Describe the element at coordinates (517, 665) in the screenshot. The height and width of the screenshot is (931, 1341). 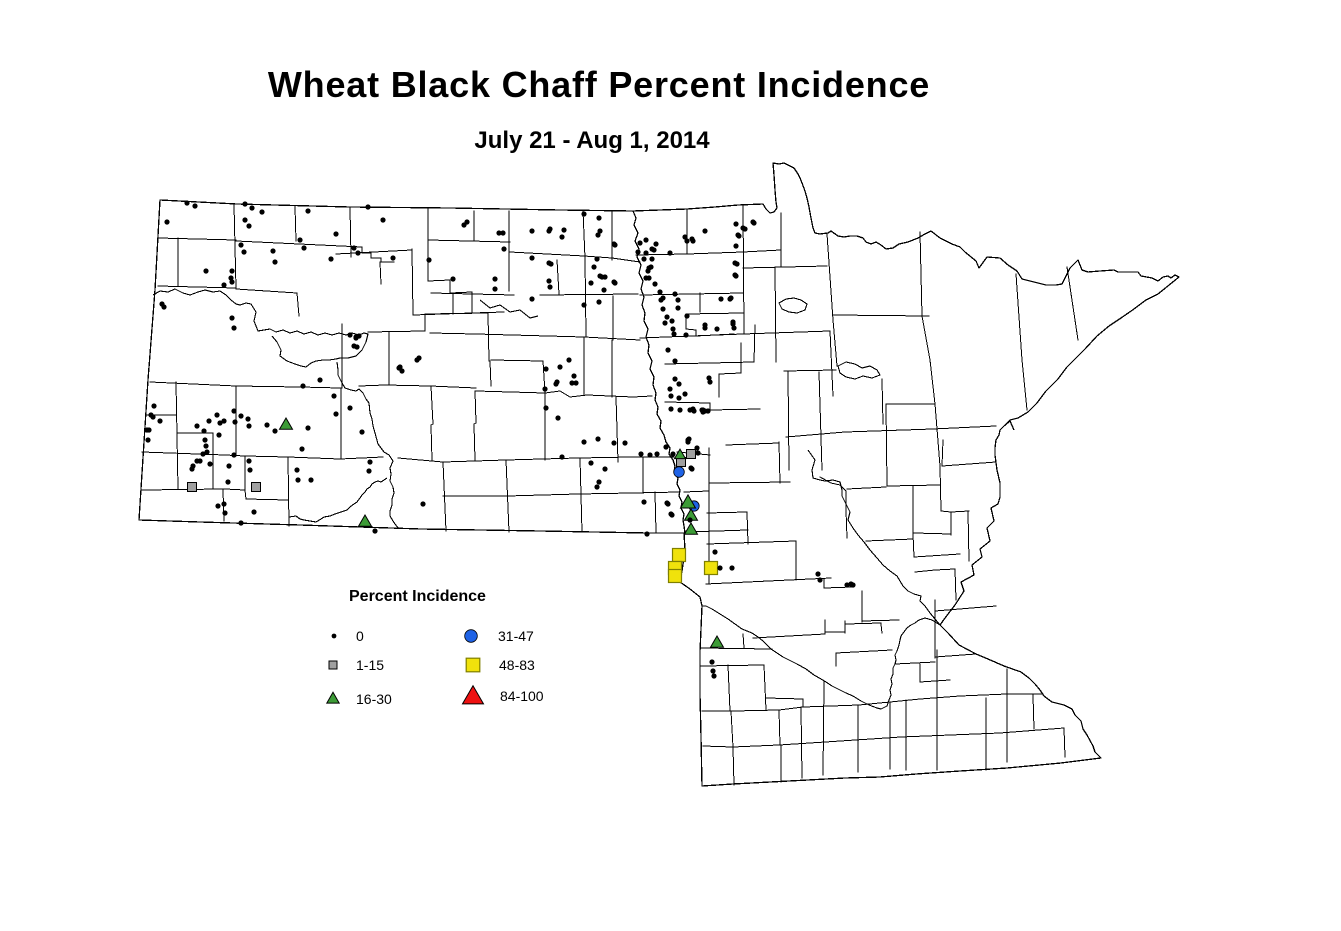
I see `svg-text: 48-83` at that location.